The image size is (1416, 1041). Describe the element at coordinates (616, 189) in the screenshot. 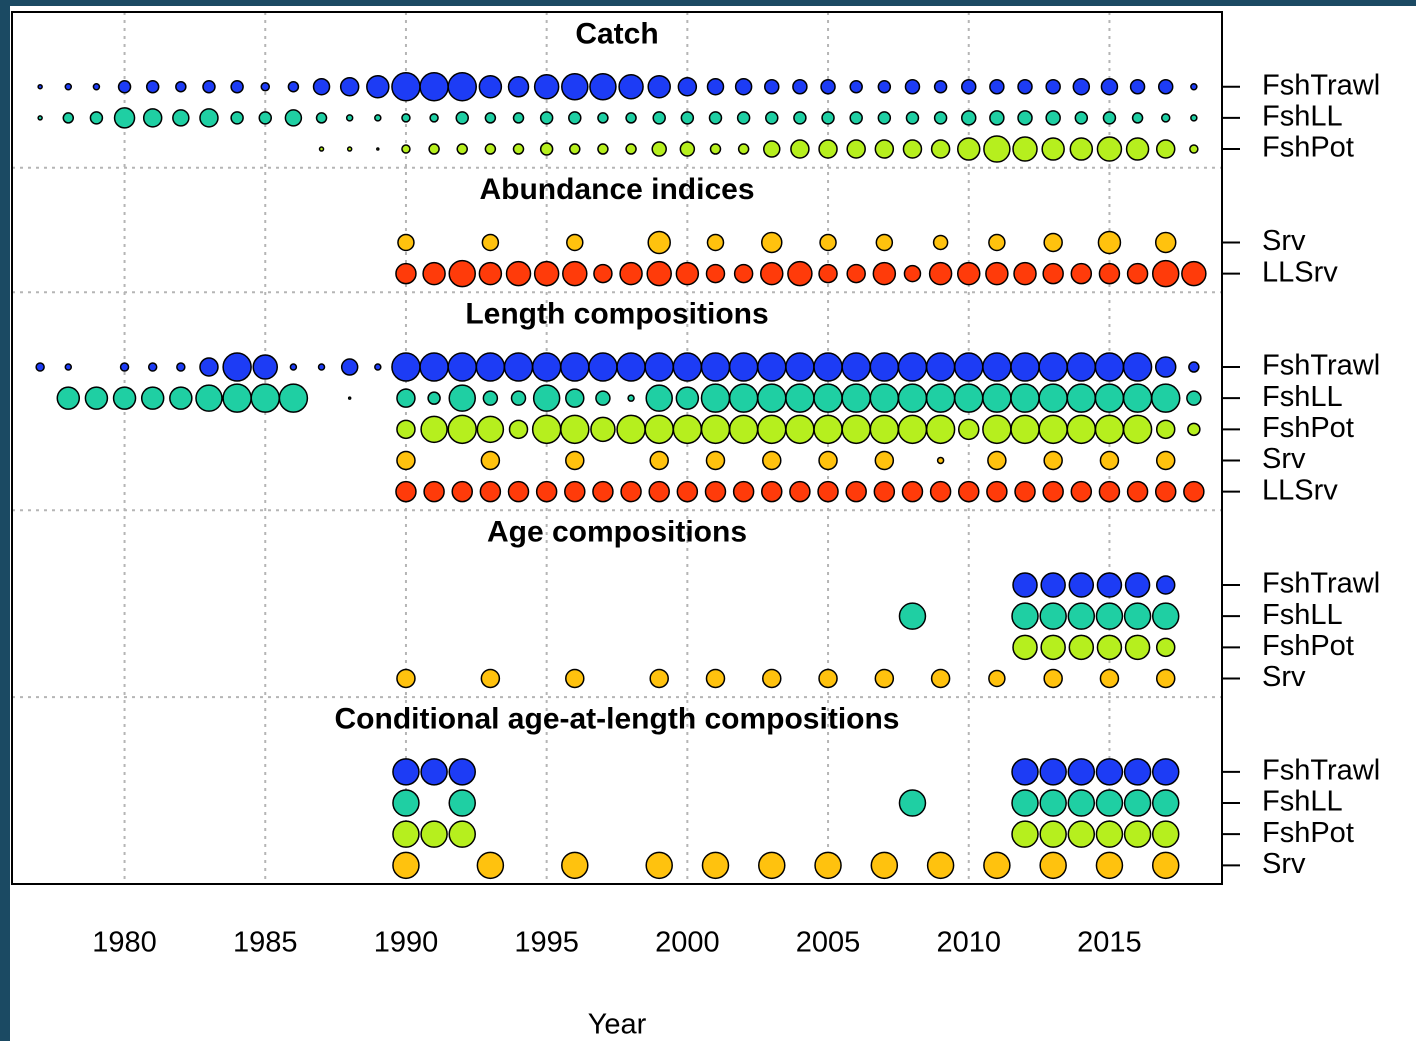

I see `section-title: Abundance indices` at that location.